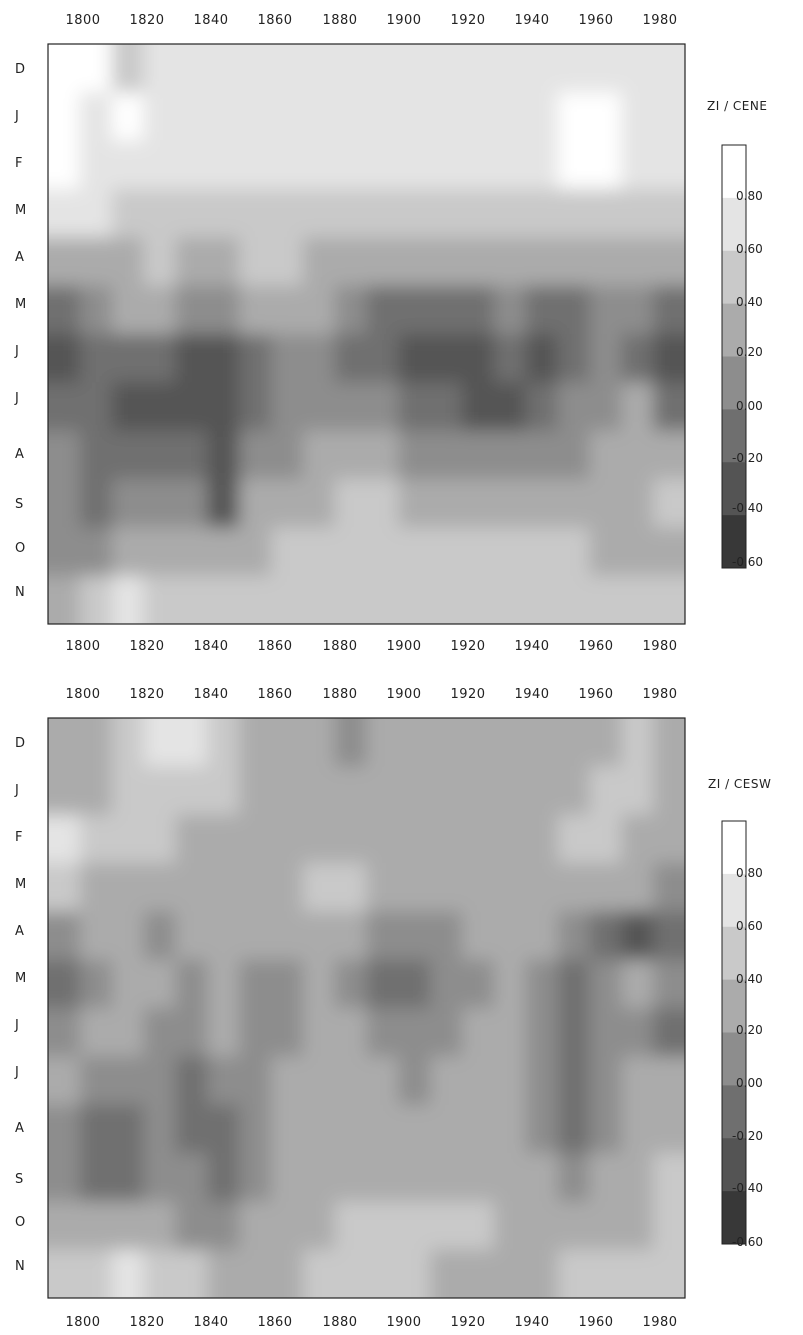 This screenshot has width=803, height=1335. I want to click on tick-label: 1920, so click(467, 646).